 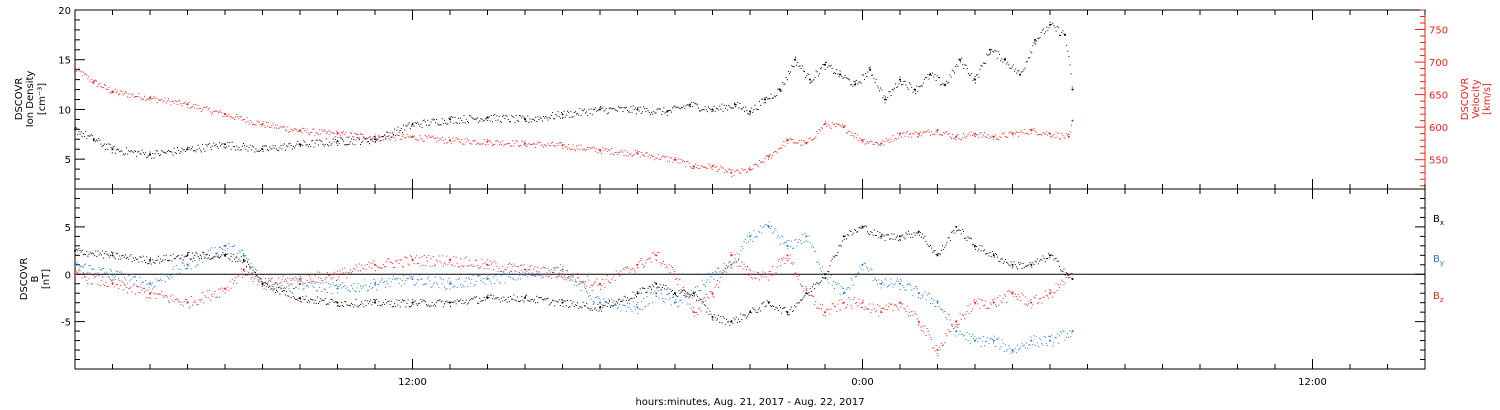 What do you see at coordinates (1438, 96) in the screenshot?
I see `velocity-tick-label: 650` at bounding box center [1438, 96].